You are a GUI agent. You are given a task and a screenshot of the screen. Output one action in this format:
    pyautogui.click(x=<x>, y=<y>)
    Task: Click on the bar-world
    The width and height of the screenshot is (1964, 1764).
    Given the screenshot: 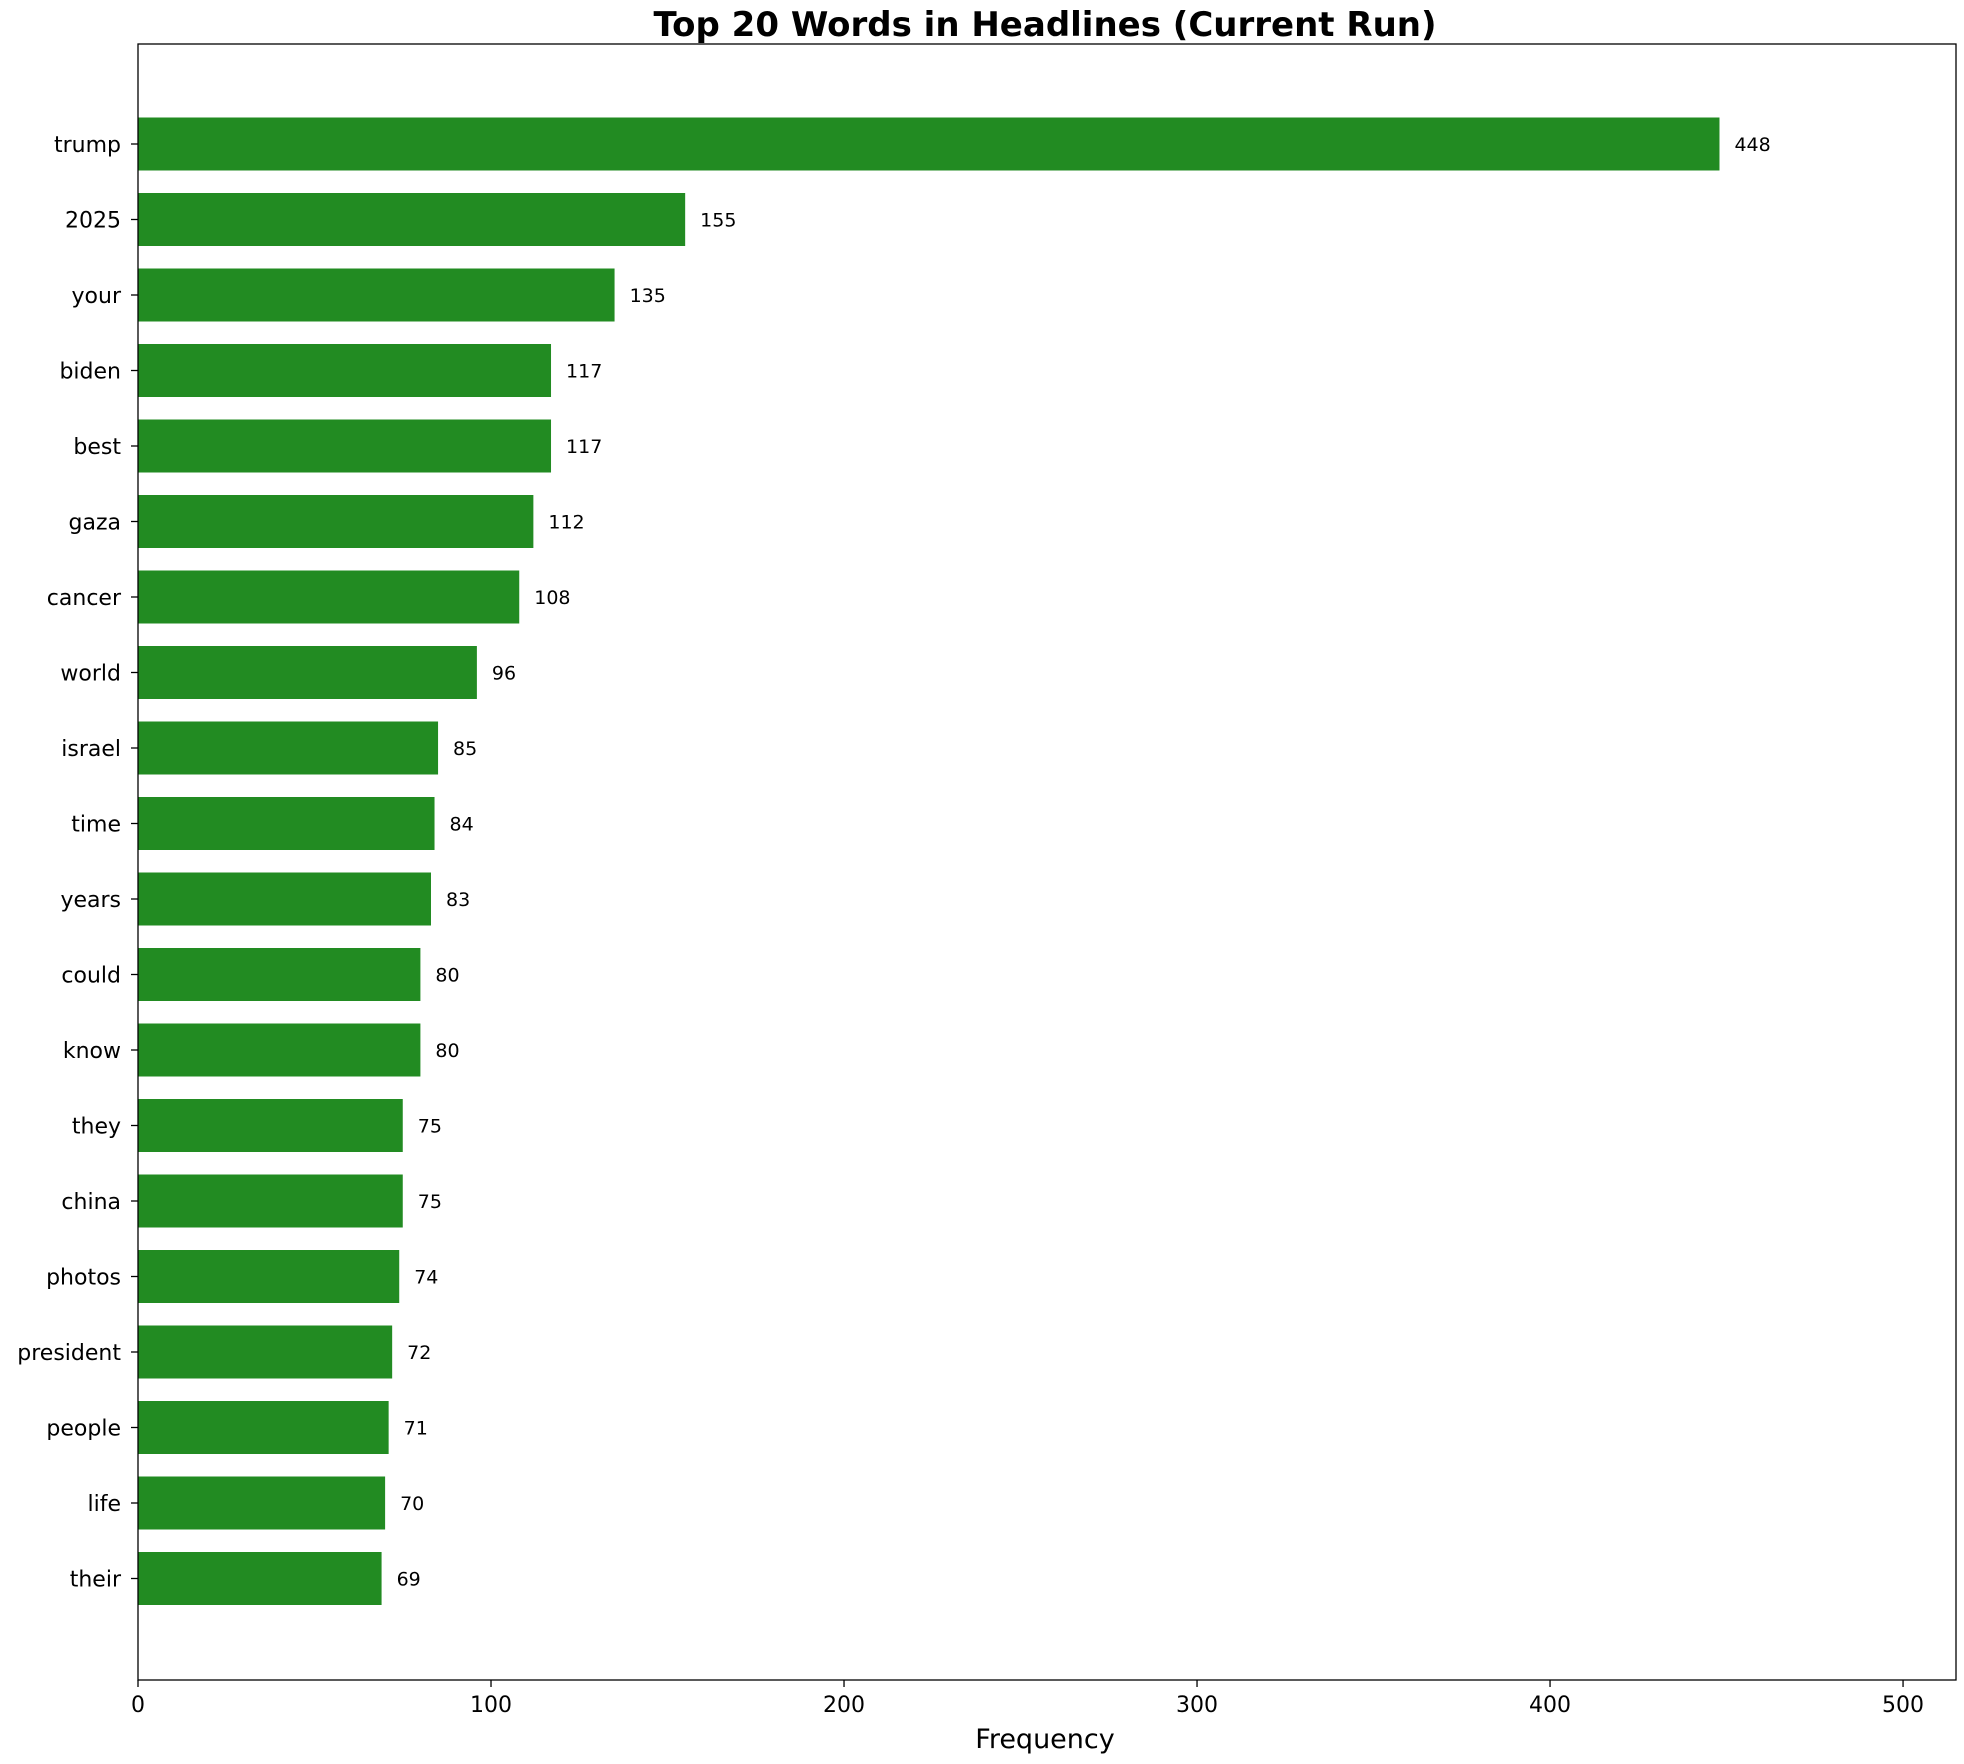 What is the action you would take?
    pyautogui.click(x=307, y=672)
    